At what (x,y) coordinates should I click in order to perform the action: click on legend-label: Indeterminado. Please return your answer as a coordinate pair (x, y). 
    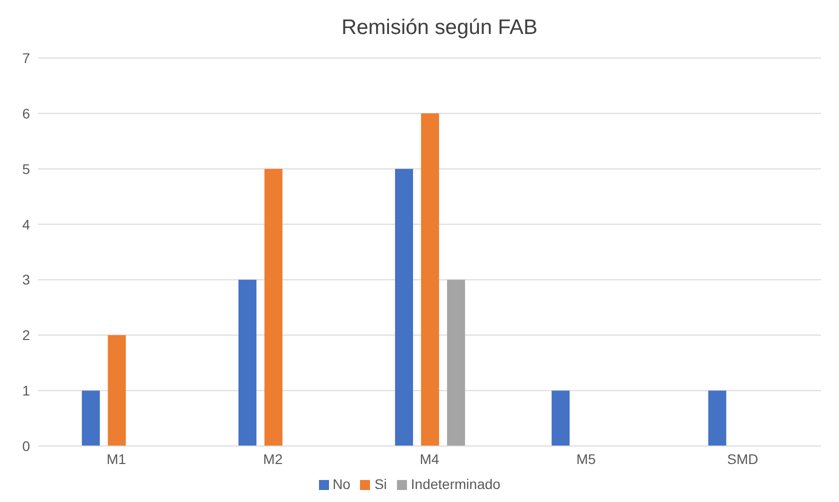
    Looking at the image, I should click on (455, 484).